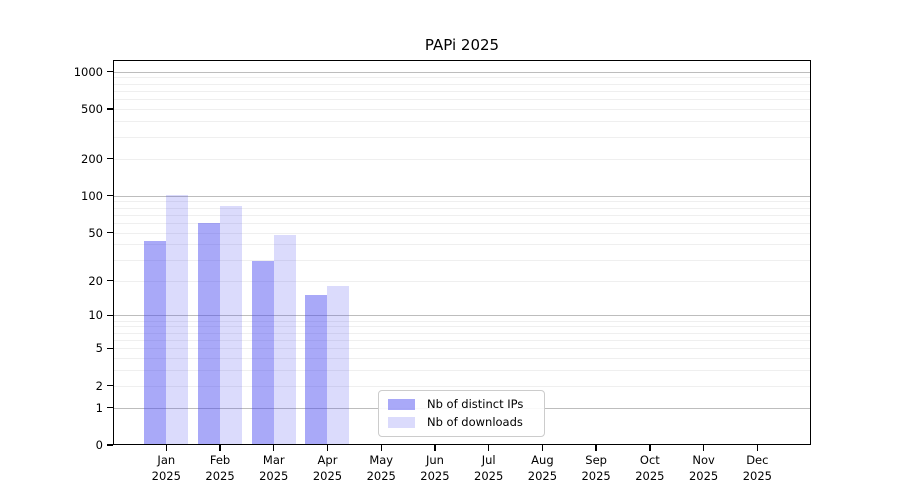 The image size is (900, 500). What do you see at coordinates (489, 468) in the screenshot?
I see `x-tick-label: Jul 2025` at bounding box center [489, 468].